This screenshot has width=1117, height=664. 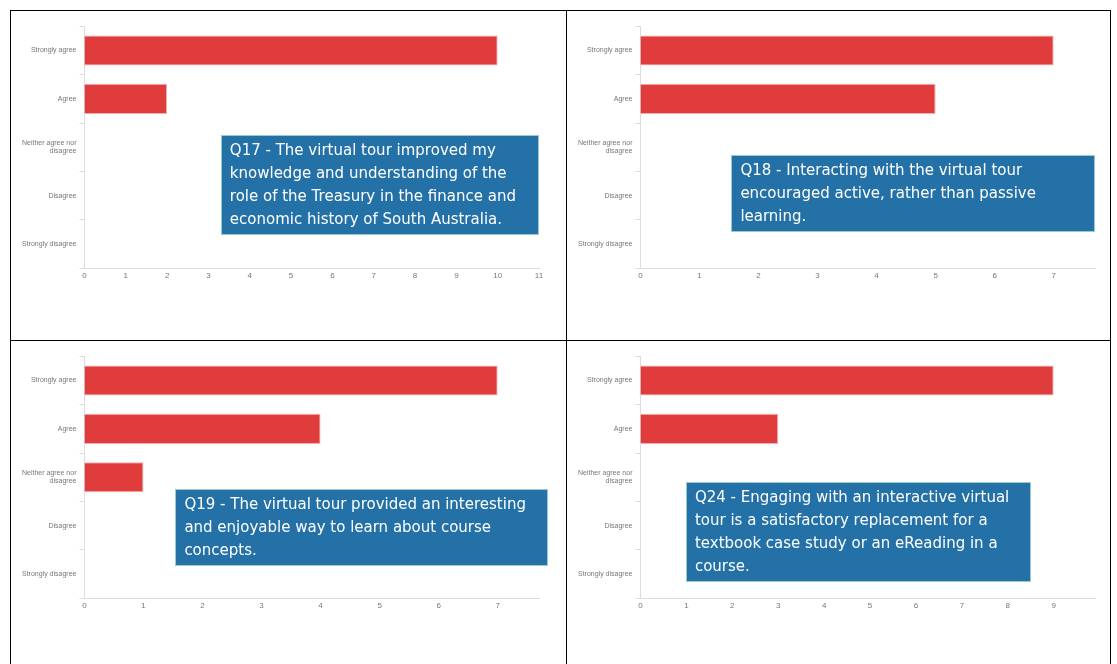 What do you see at coordinates (498, 276) in the screenshot?
I see `x-tick-label: 10` at bounding box center [498, 276].